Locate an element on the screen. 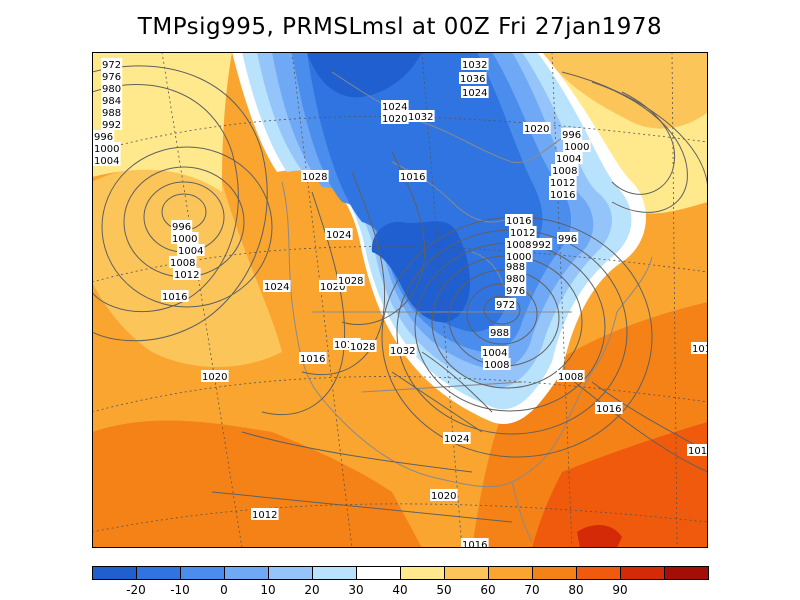 The image size is (800, 600). svg-text: 992 is located at coordinates (541, 245).